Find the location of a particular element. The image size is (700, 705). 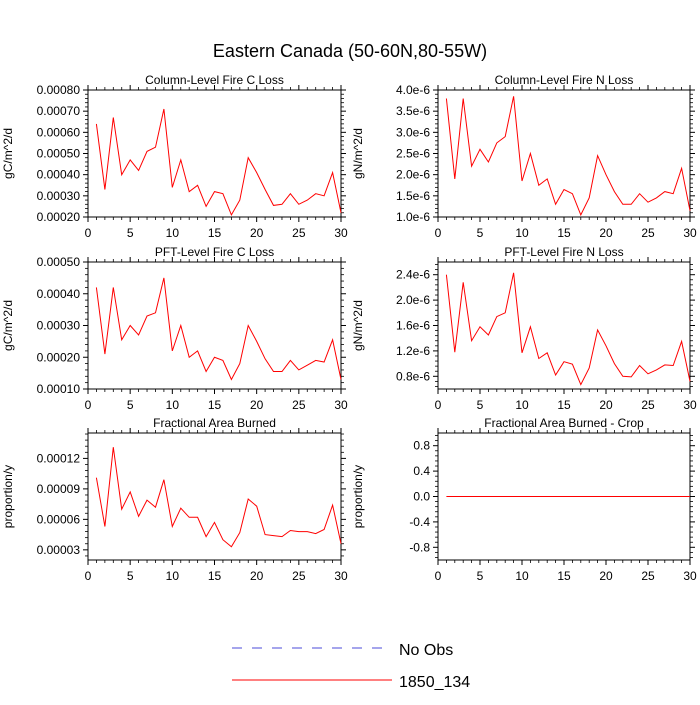

y-tick-label: 0.4 is located at coordinates (421, 471).